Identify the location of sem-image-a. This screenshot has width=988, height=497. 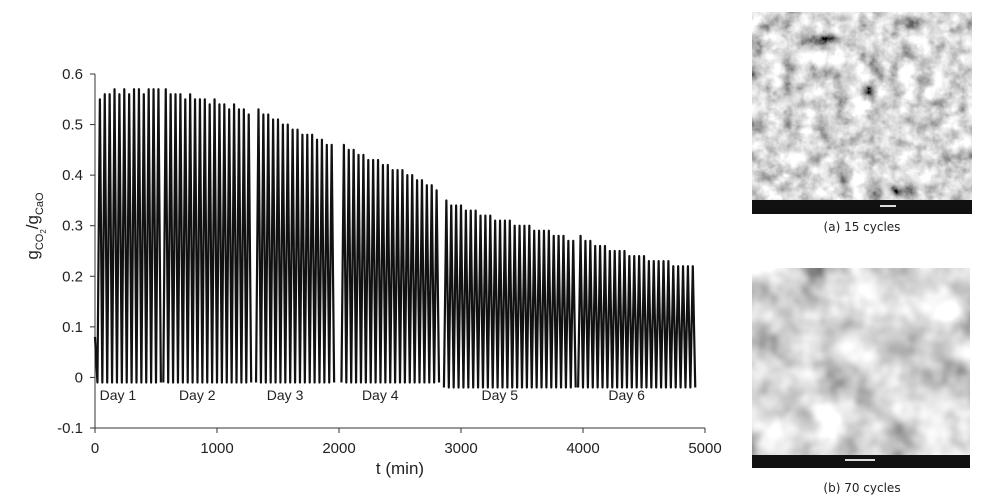
(862, 113).